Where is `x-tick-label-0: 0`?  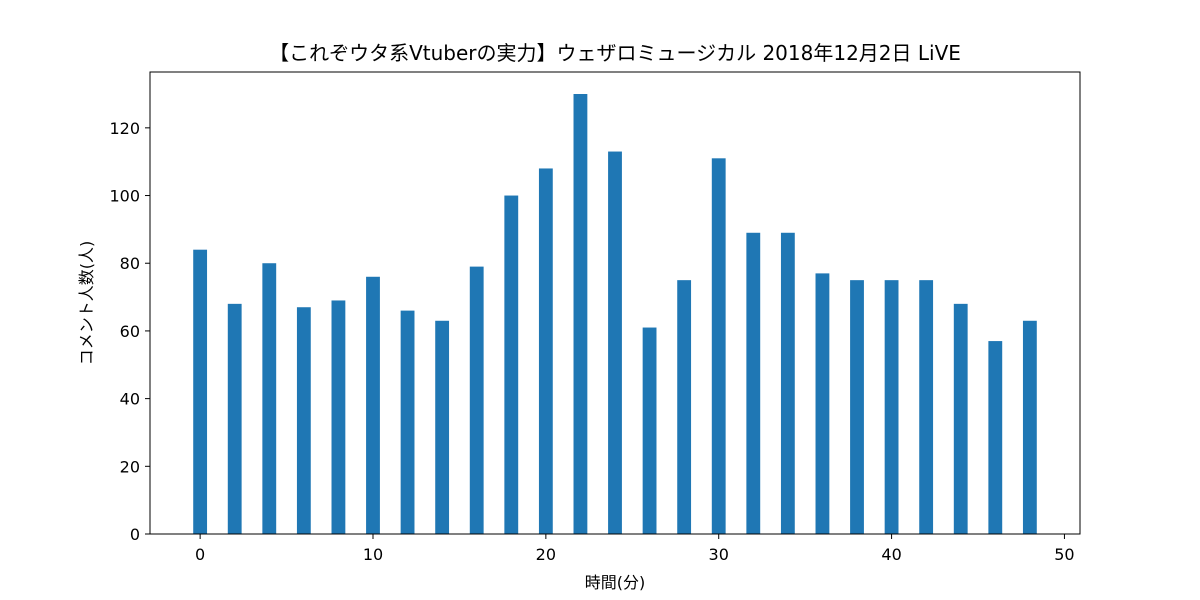
x-tick-label-0: 0 is located at coordinates (200, 554).